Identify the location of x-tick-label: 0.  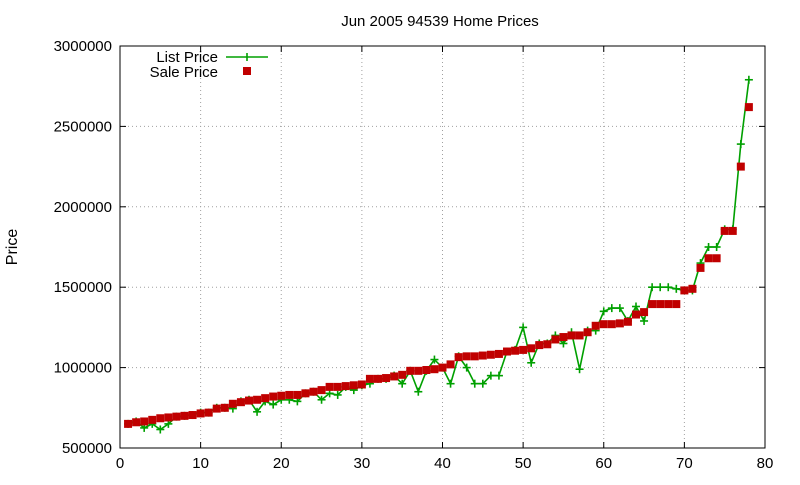
(120, 463).